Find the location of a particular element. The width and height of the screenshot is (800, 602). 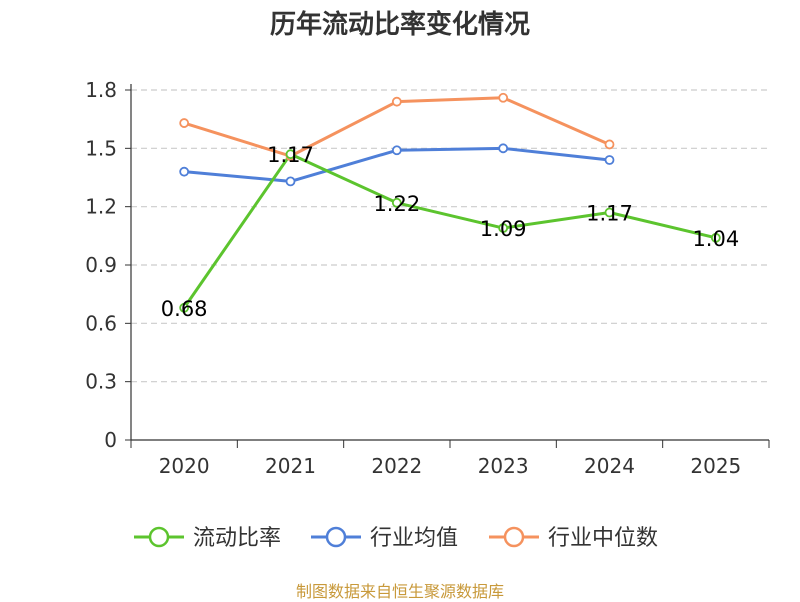

data-label: 1.09 is located at coordinates (503, 229).